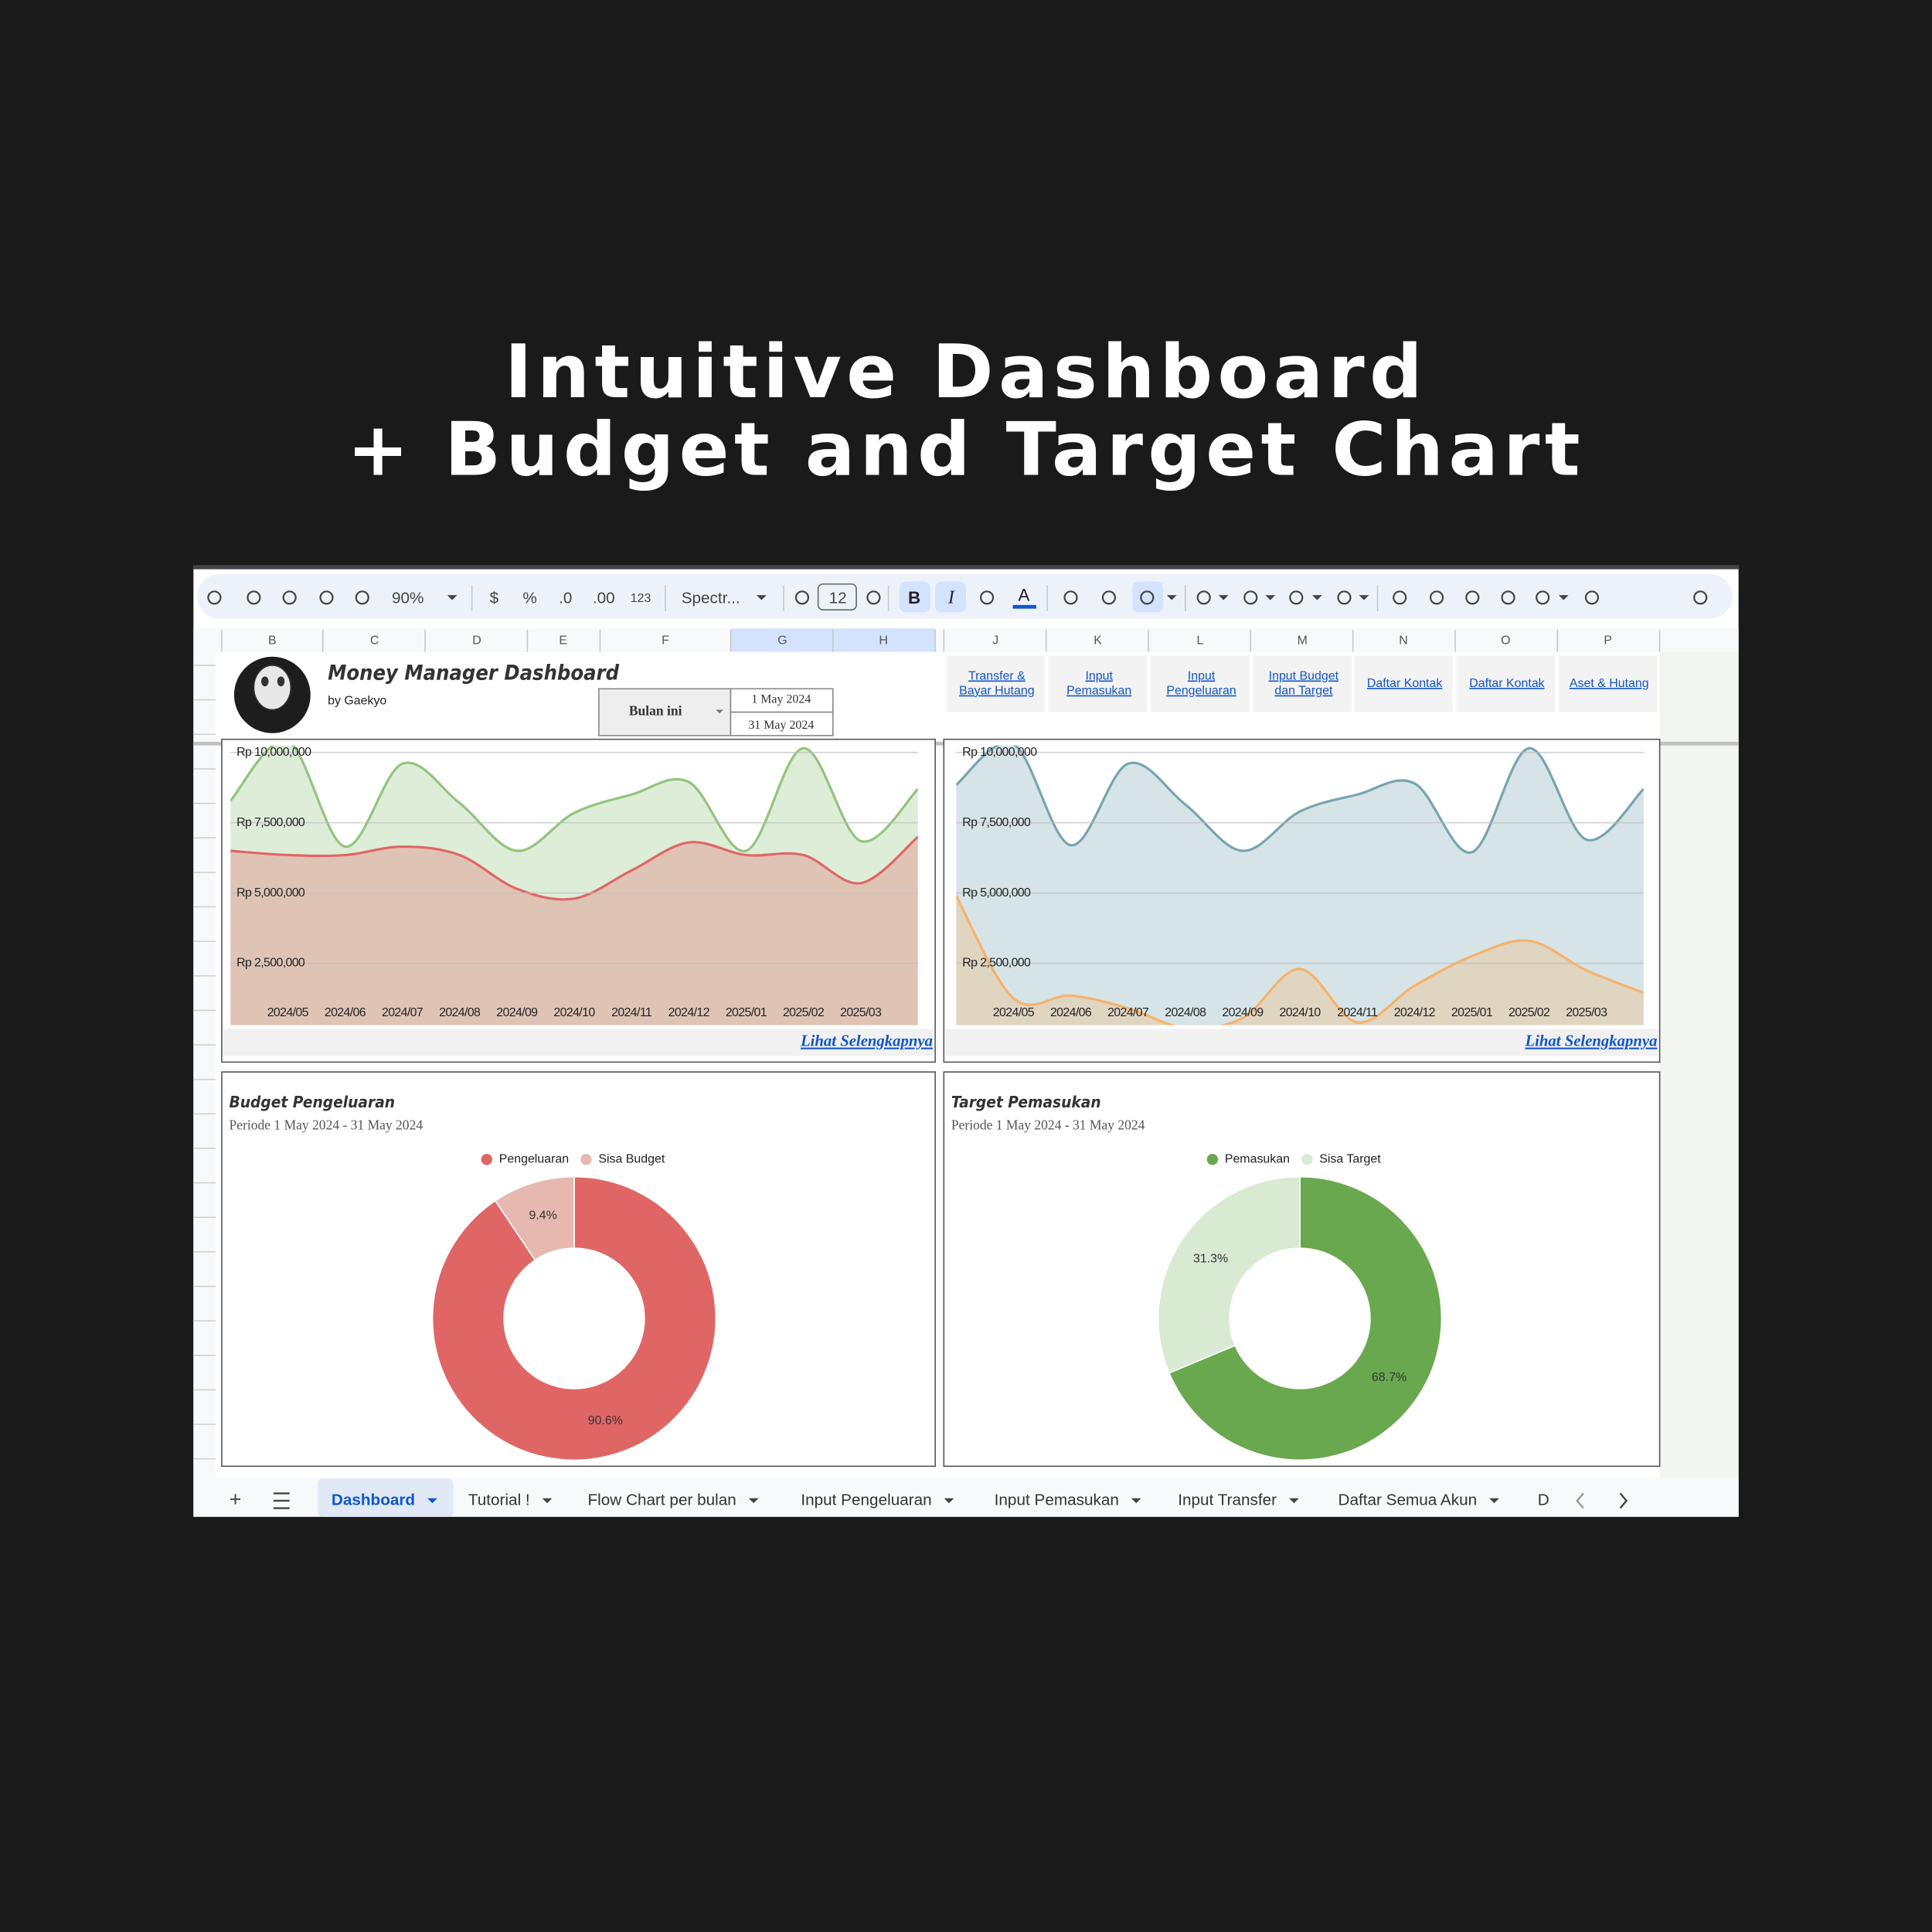 This screenshot has height=1932, width=1932. I want to click on tab-dropdown, so click(432, 1501).